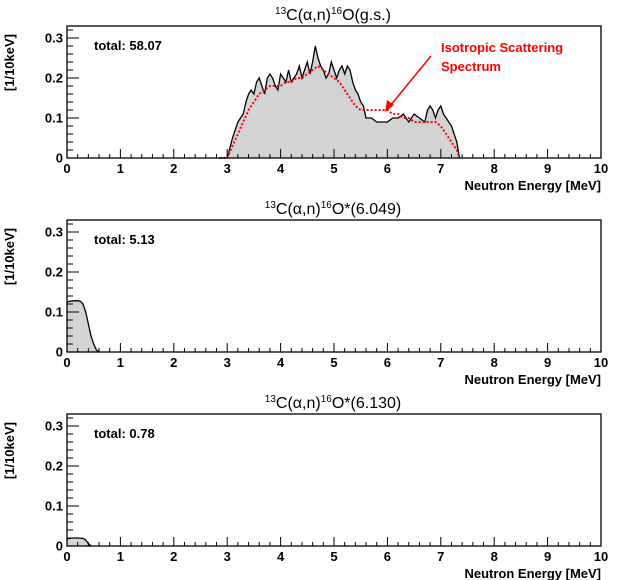 This screenshot has width=640, height=580. I want to click on total-annotation: total: 58.07, so click(128, 45).